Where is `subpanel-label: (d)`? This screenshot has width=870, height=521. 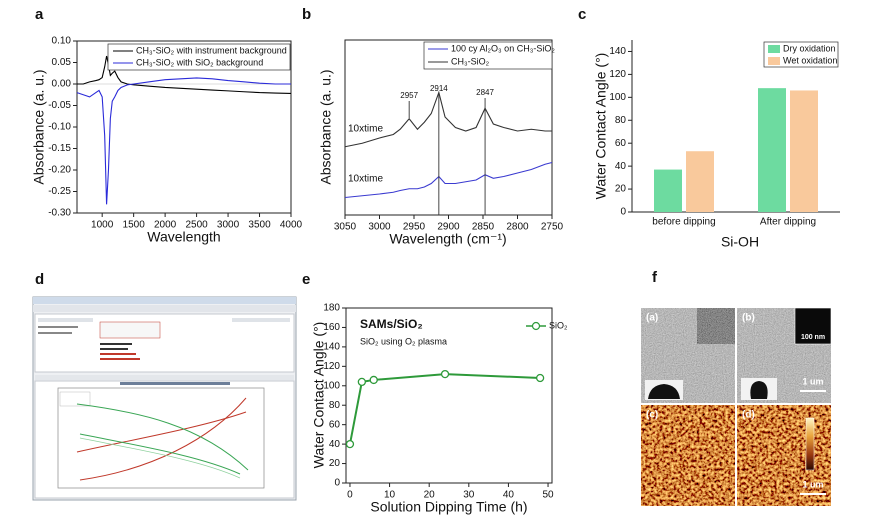
subpanel-label: (d) is located at coordinates (748, 415).